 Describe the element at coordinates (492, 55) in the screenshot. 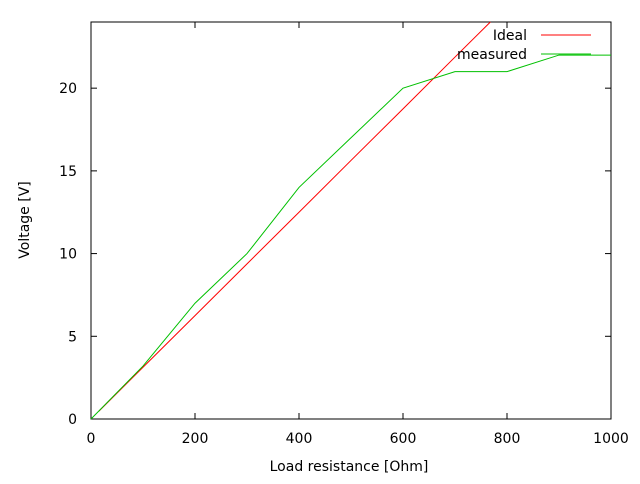

I see `legend-label: measured` at that location.